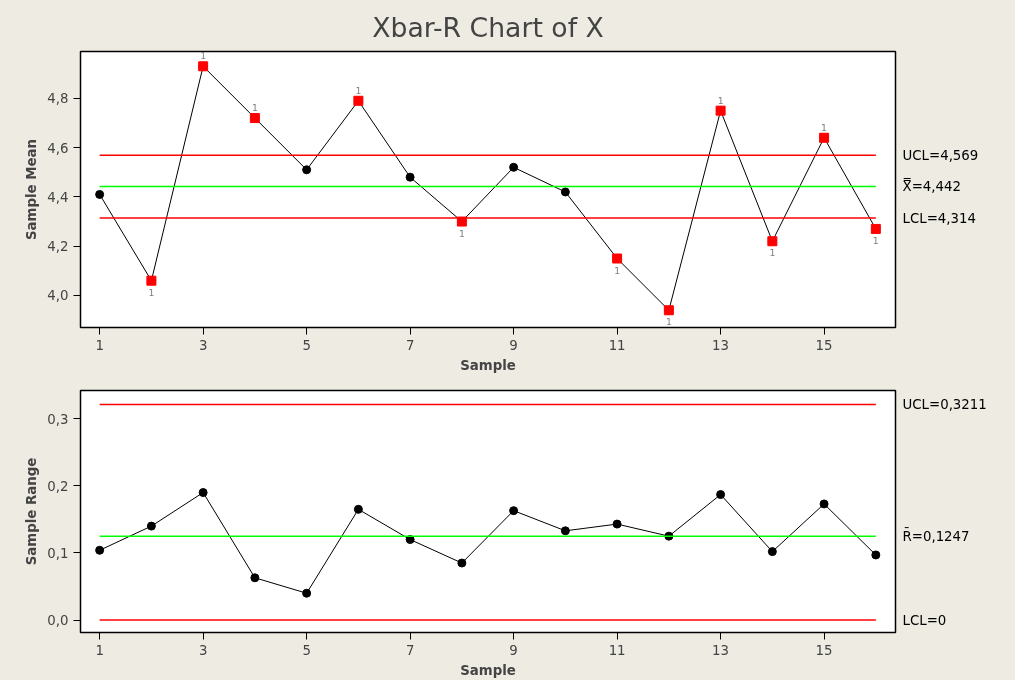  What do you see at coordinates (488, 27) in the screenshot?
I see `chart-title: Xbar-R Chart of X` at bounding box center [488, 27].